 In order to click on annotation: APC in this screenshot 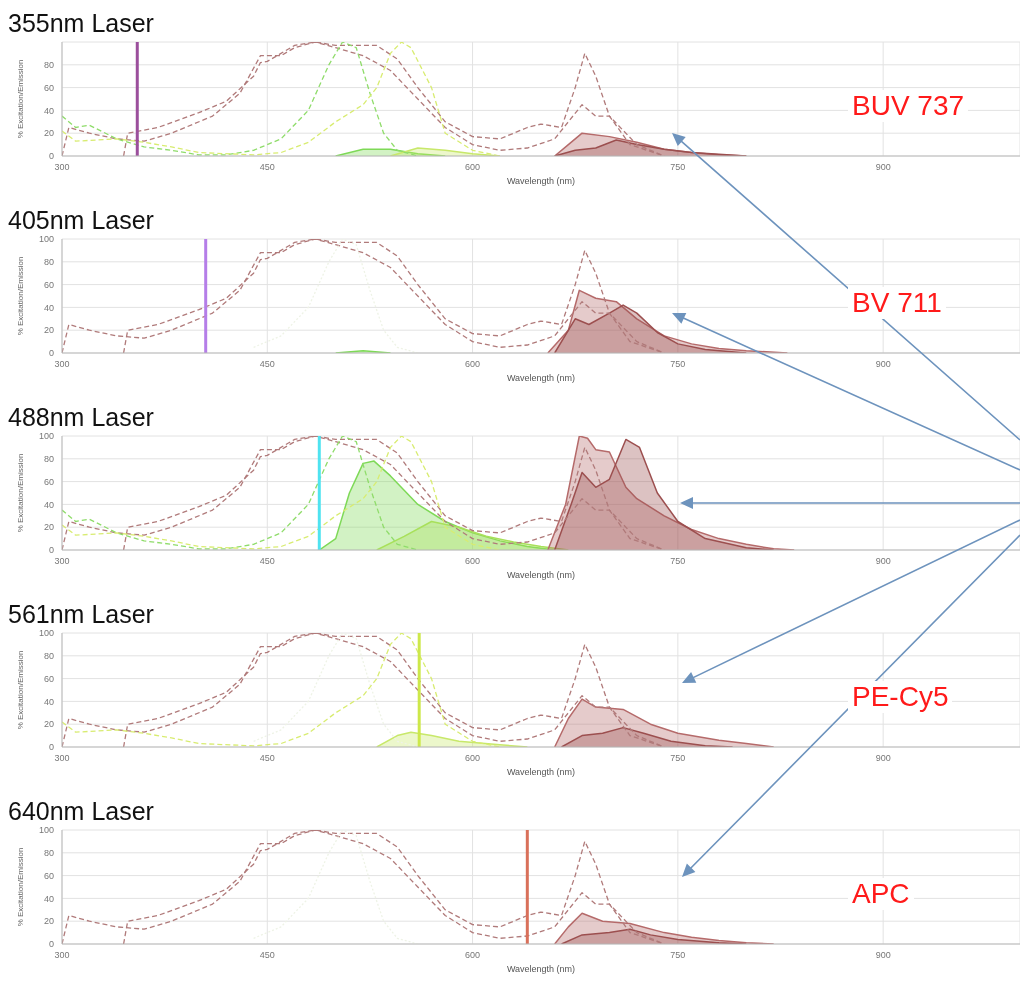, I will do `click(881, 894)`.